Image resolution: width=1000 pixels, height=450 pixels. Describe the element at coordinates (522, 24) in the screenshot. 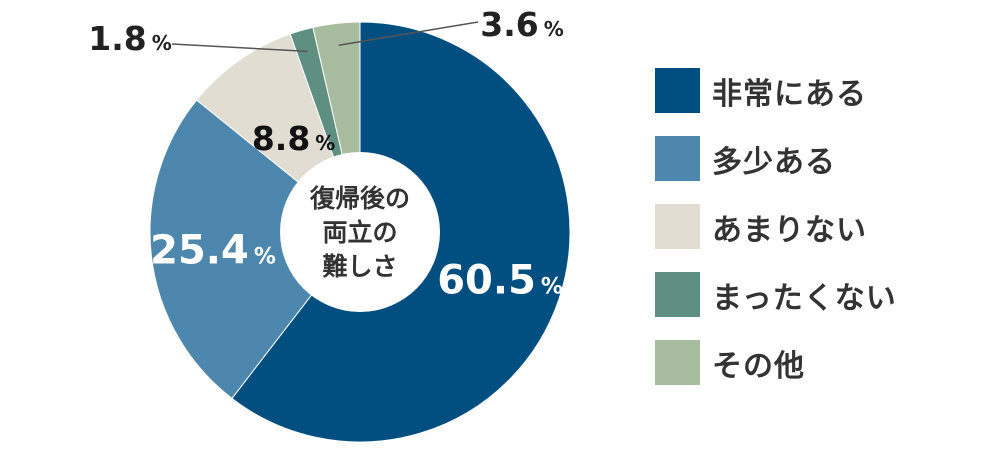

I see `value-label-other: 3.6%` at that location.